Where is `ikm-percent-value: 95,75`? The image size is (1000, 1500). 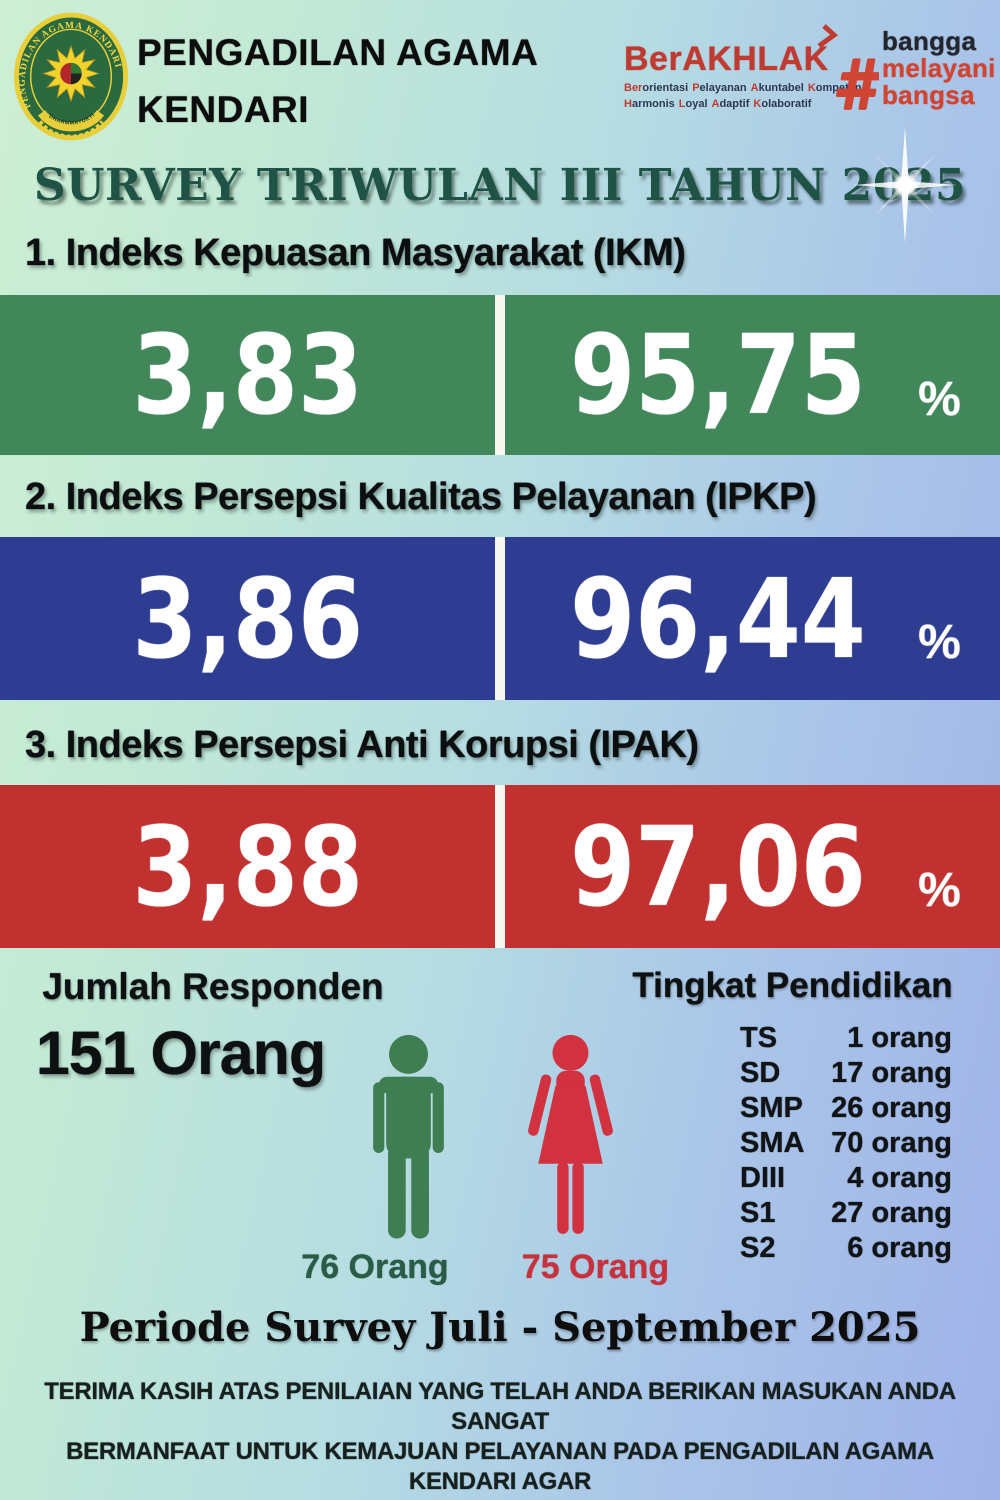
ikm-percent-value: 95,75 is located at coordinates (718, 375).